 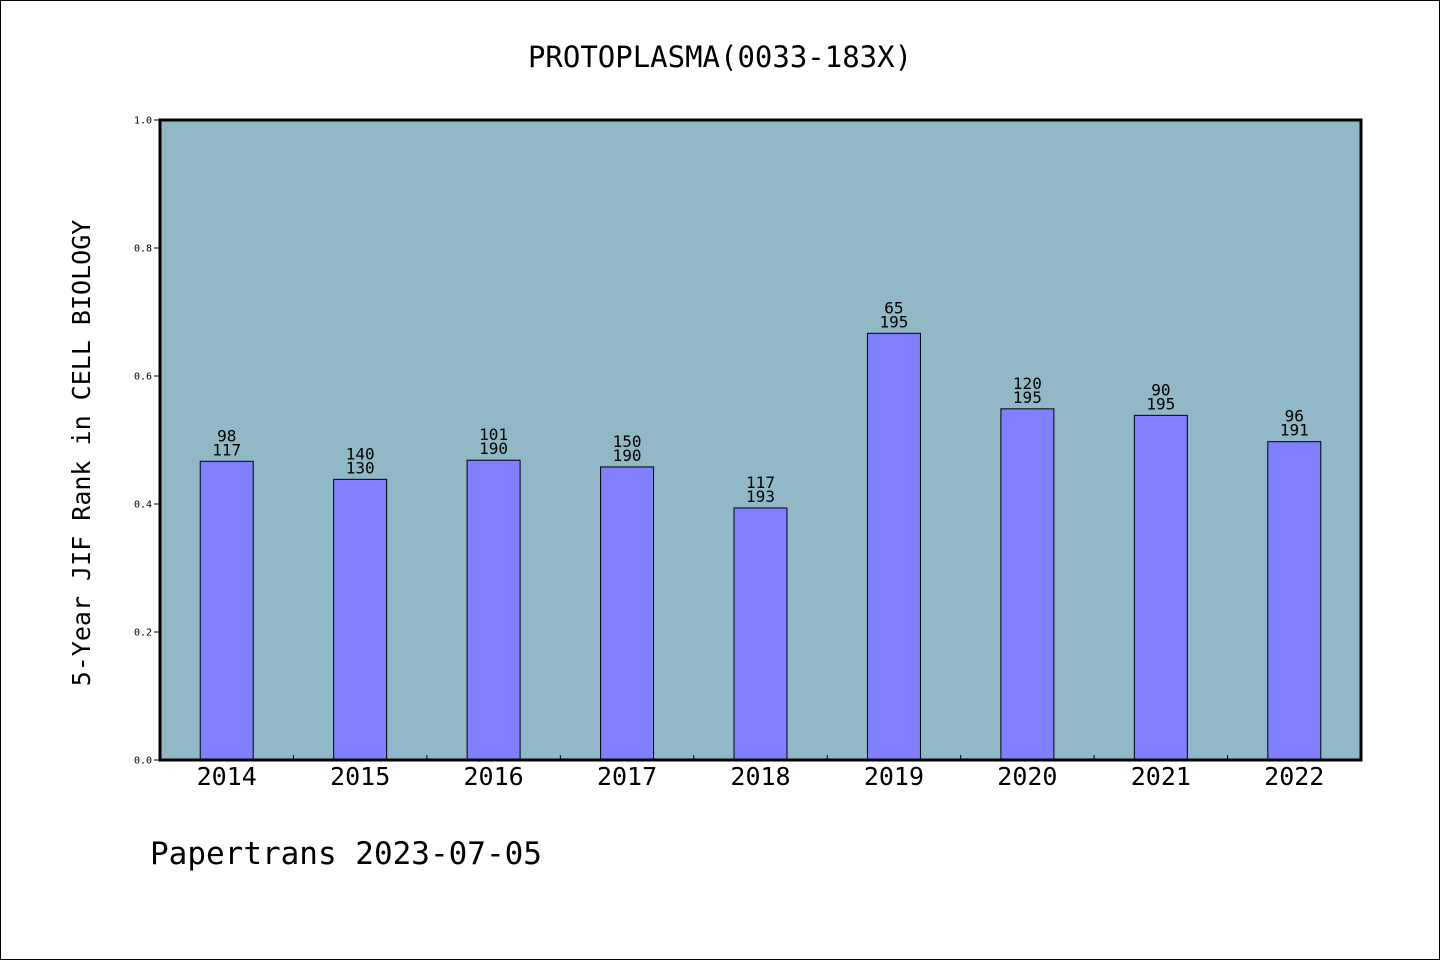 I want to click on x-tick-label: 2019, so click(x=894, y=776).